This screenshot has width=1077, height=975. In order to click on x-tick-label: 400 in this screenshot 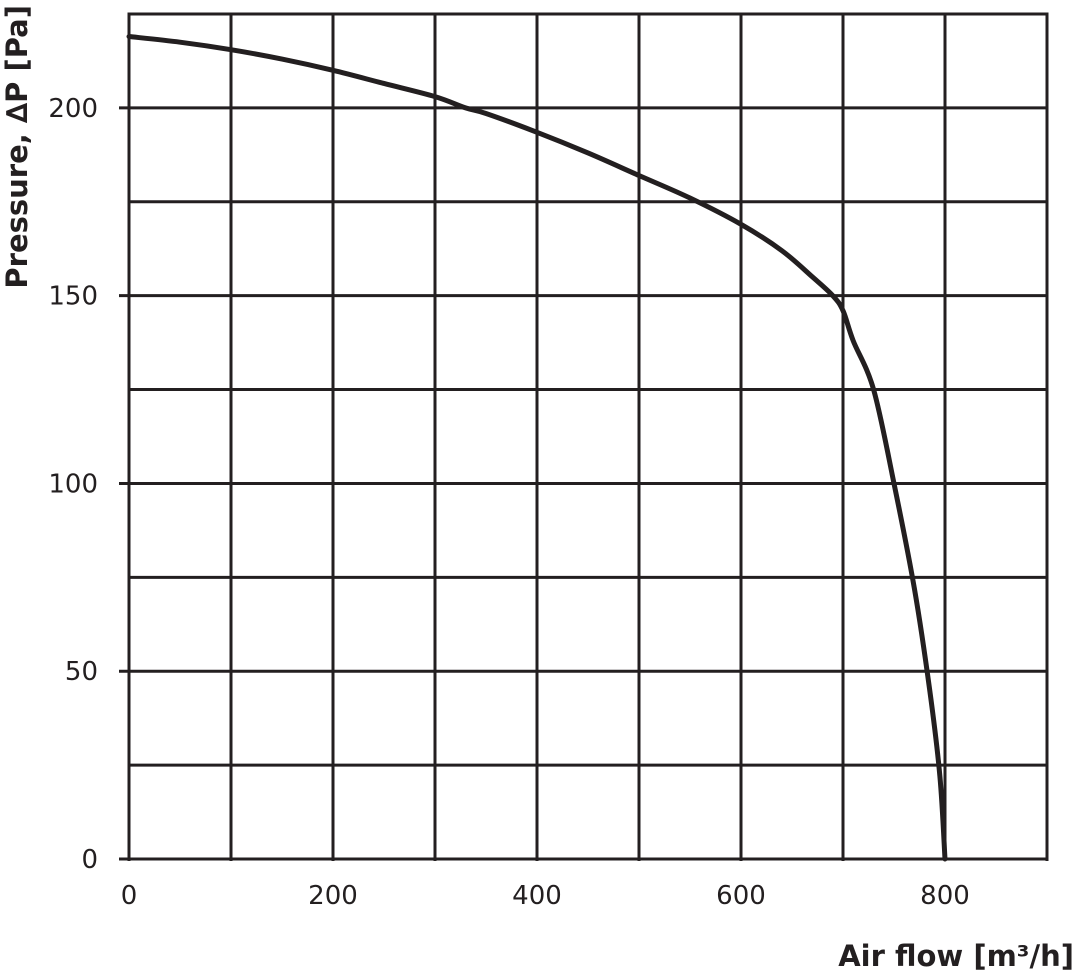, I will do `click(537, 896)`.